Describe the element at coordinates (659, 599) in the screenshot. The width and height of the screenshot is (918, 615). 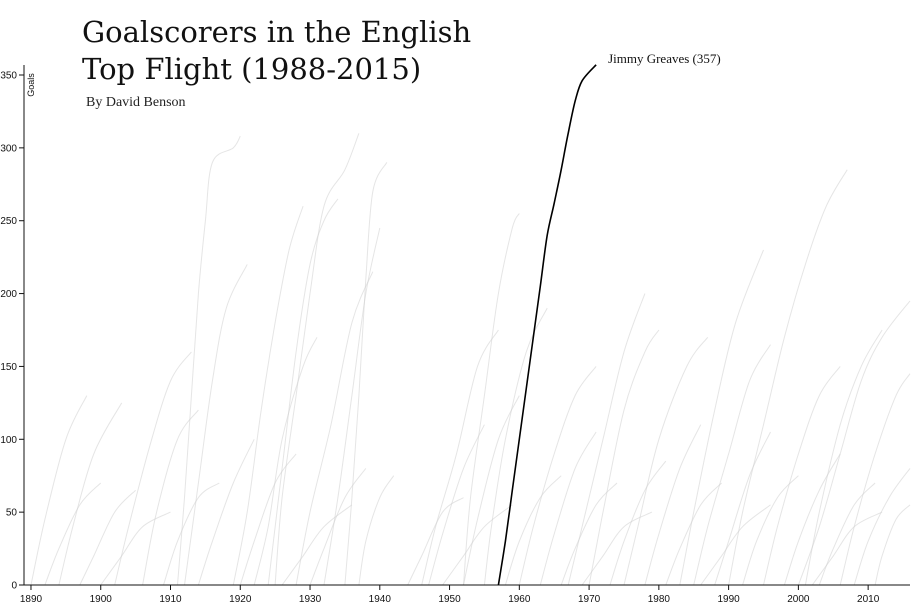
I see `x-tick-label-1980: 1980` at that location.